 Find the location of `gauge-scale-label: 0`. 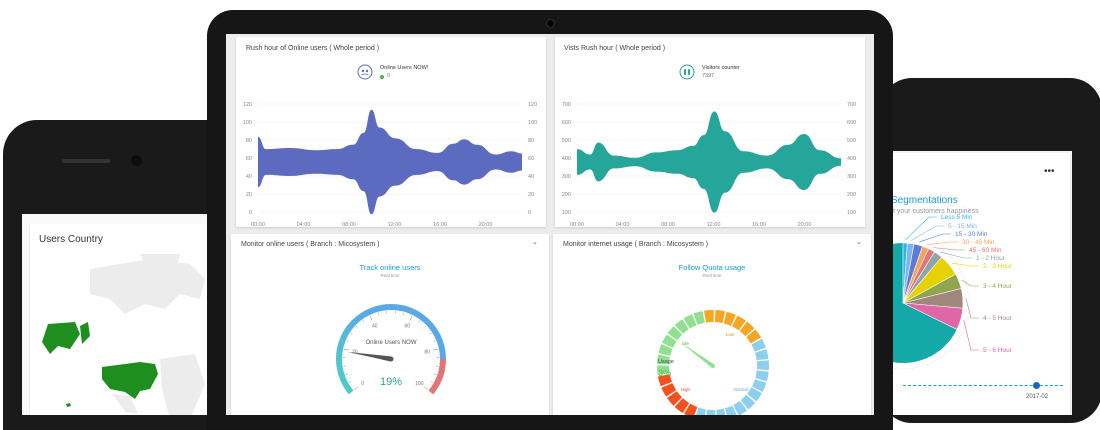

gauge-scale-label: 0 is located at coordinates (362, 384).